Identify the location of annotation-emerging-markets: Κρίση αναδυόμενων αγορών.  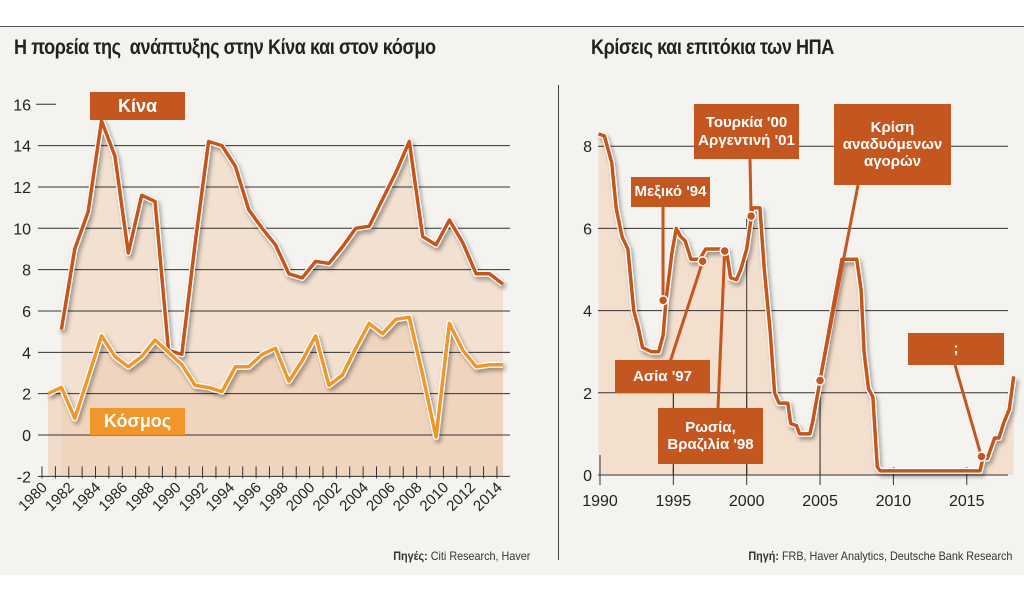
(892, 144).